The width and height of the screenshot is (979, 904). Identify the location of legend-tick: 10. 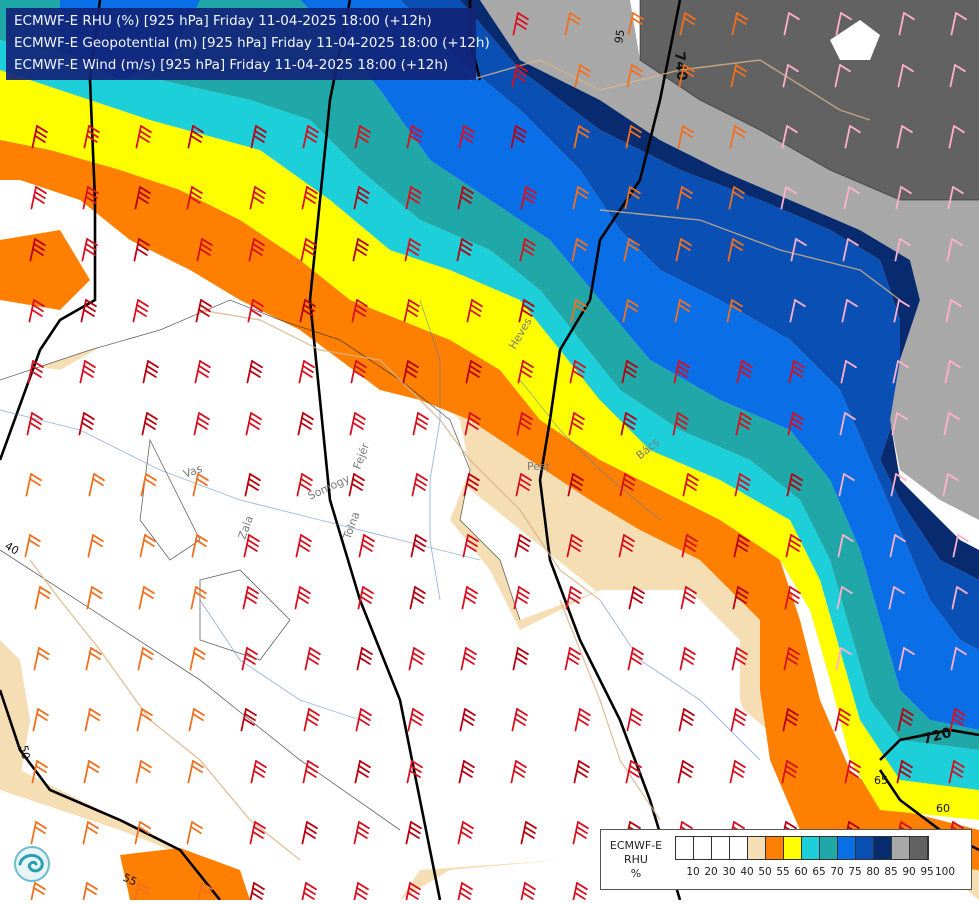
(693, 872).